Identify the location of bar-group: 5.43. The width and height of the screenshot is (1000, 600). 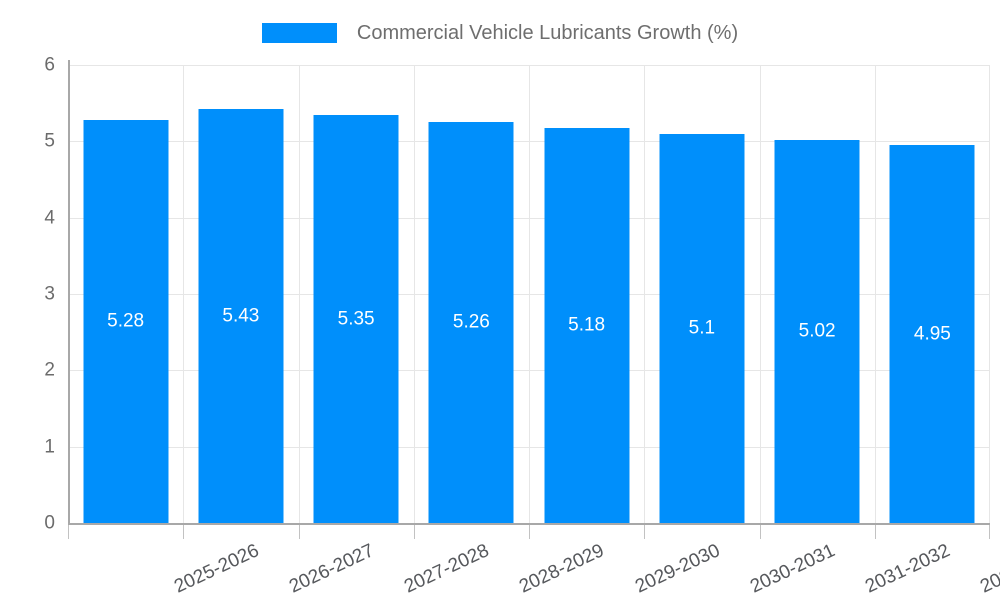
(240, 294).